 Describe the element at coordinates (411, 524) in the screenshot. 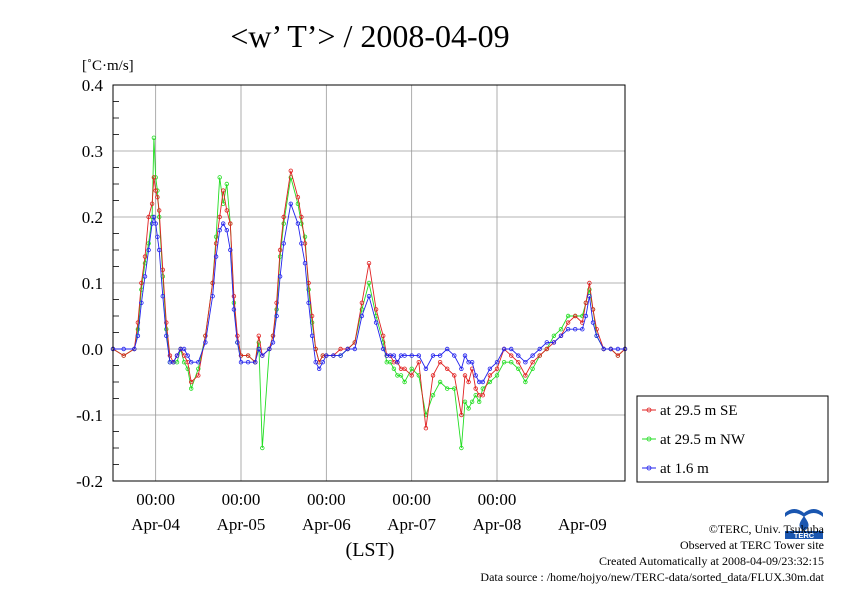

I see `x-tick-date-label: Apr-07` at that location.